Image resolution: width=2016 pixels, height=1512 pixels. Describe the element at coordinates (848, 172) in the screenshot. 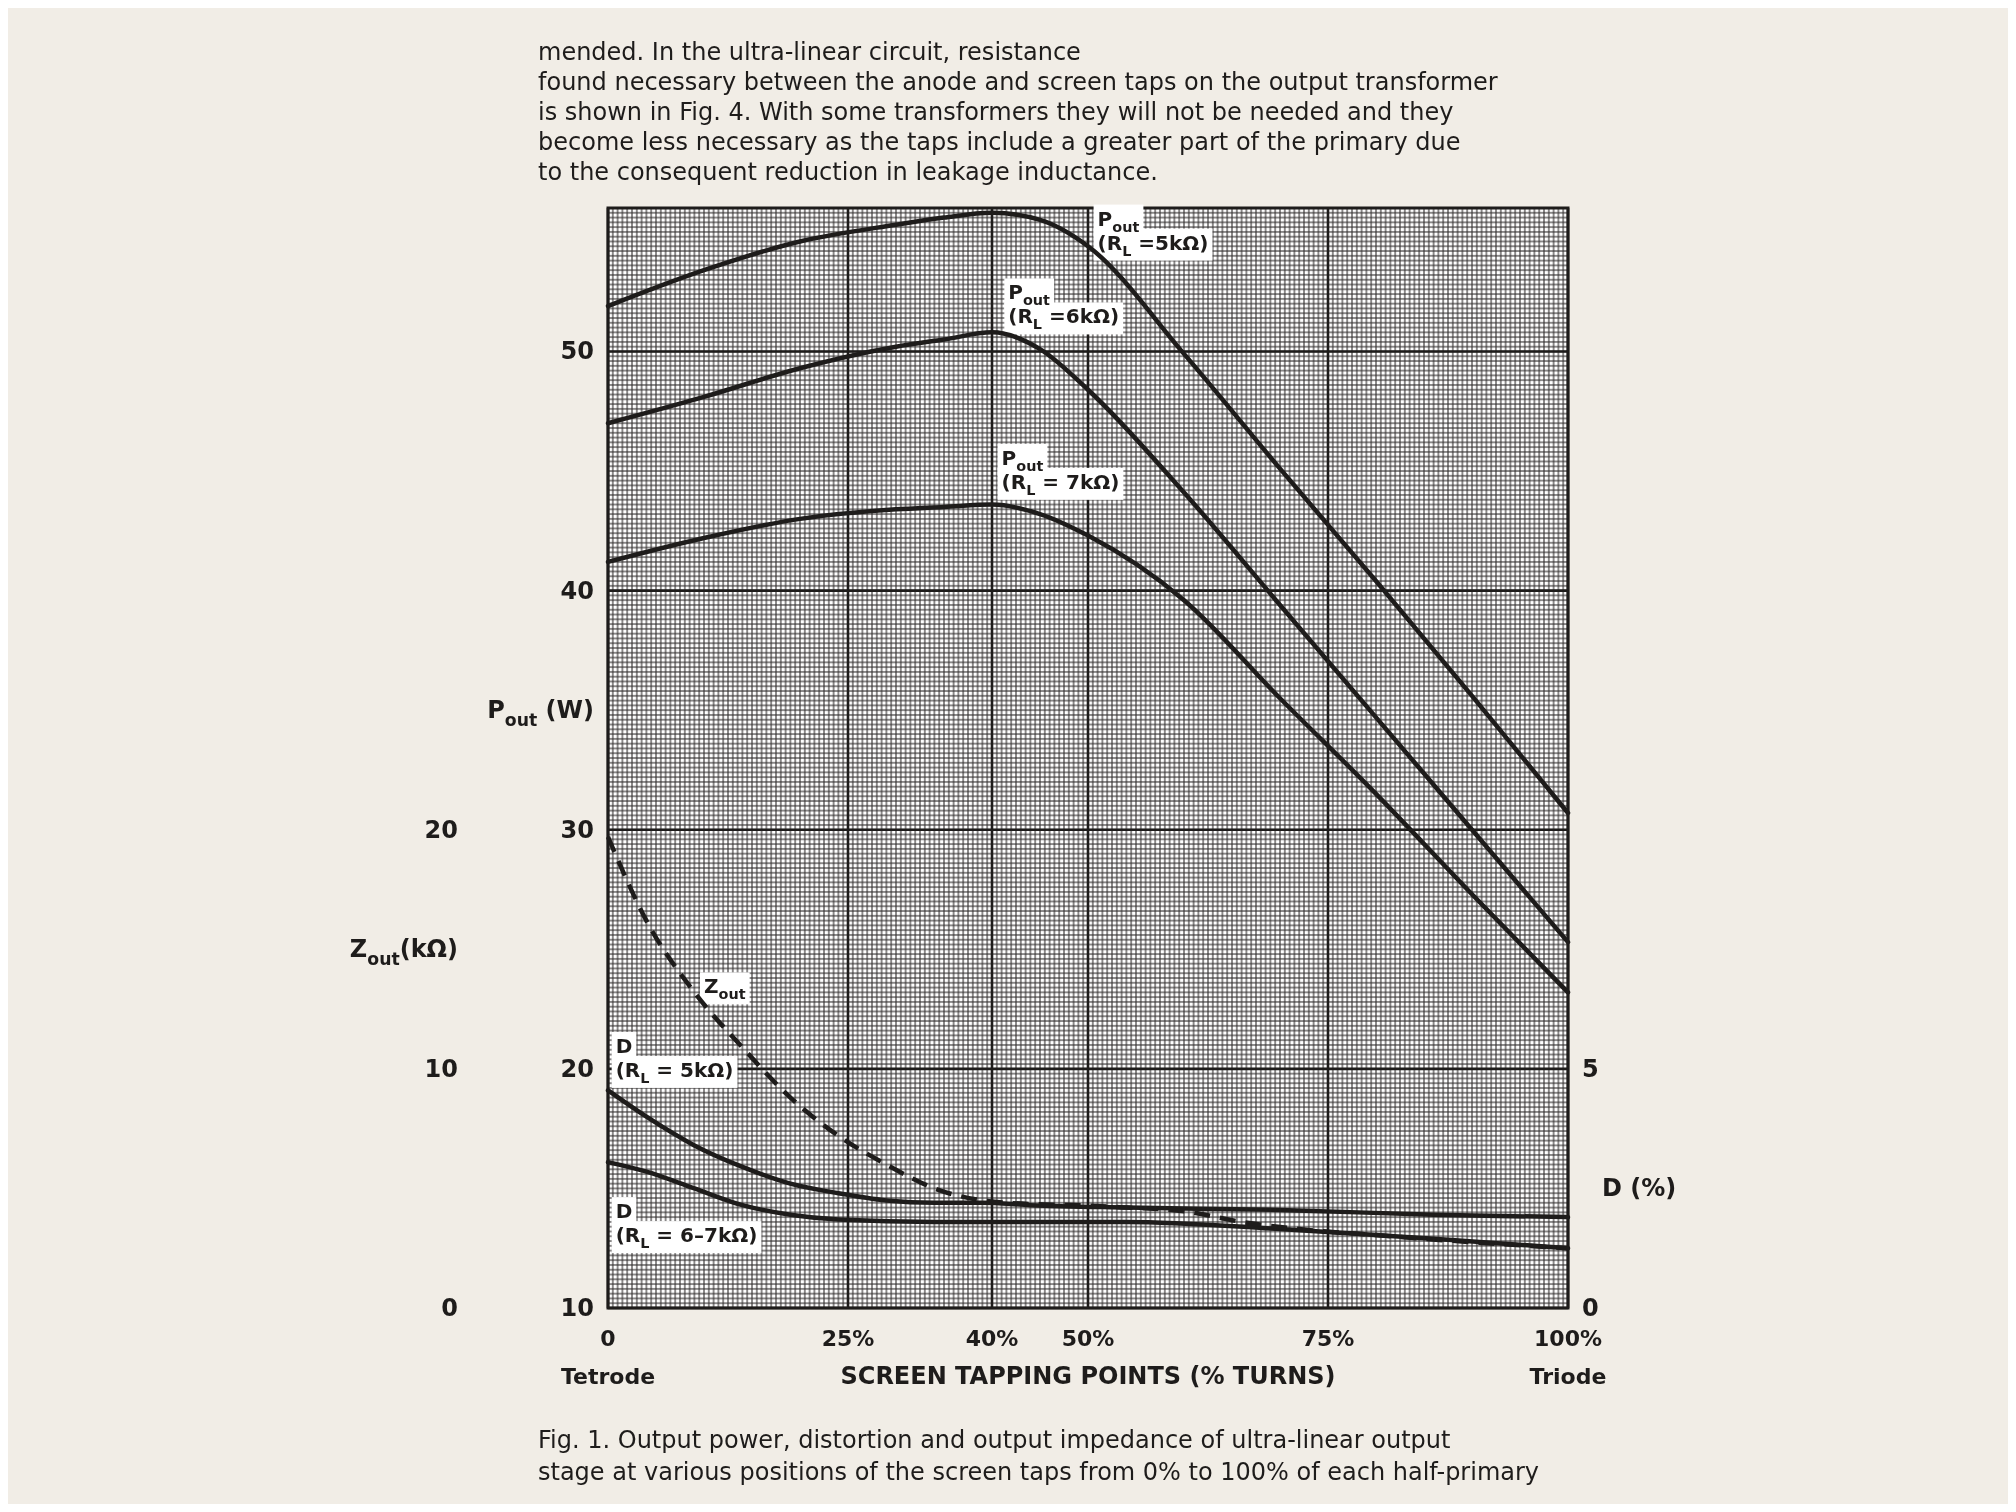

I see `text: to the consequent reduction in leakage inductance.` at that location.